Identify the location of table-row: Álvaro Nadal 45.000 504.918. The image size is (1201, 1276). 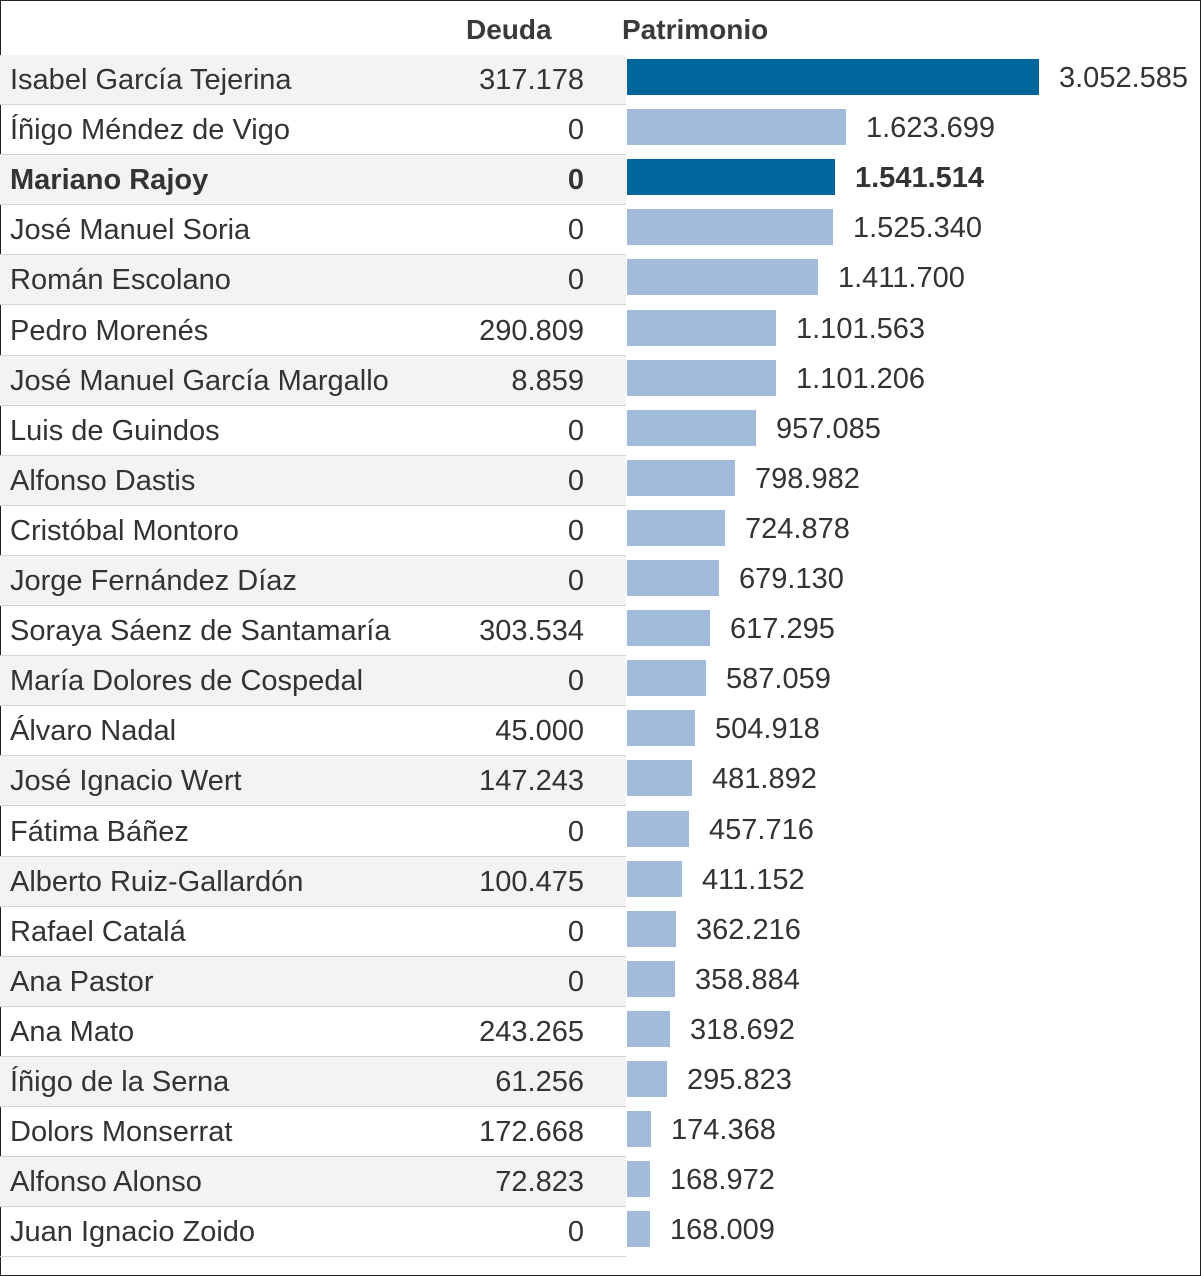
(600, 731).